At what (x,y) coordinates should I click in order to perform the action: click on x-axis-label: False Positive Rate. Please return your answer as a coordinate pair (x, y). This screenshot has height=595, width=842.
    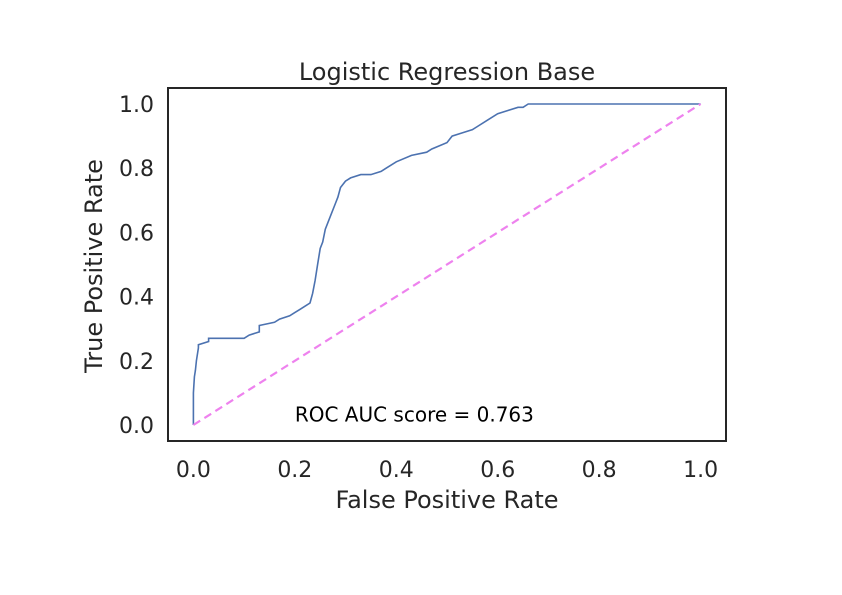
    Looking at the image, I should click on (446, 500).